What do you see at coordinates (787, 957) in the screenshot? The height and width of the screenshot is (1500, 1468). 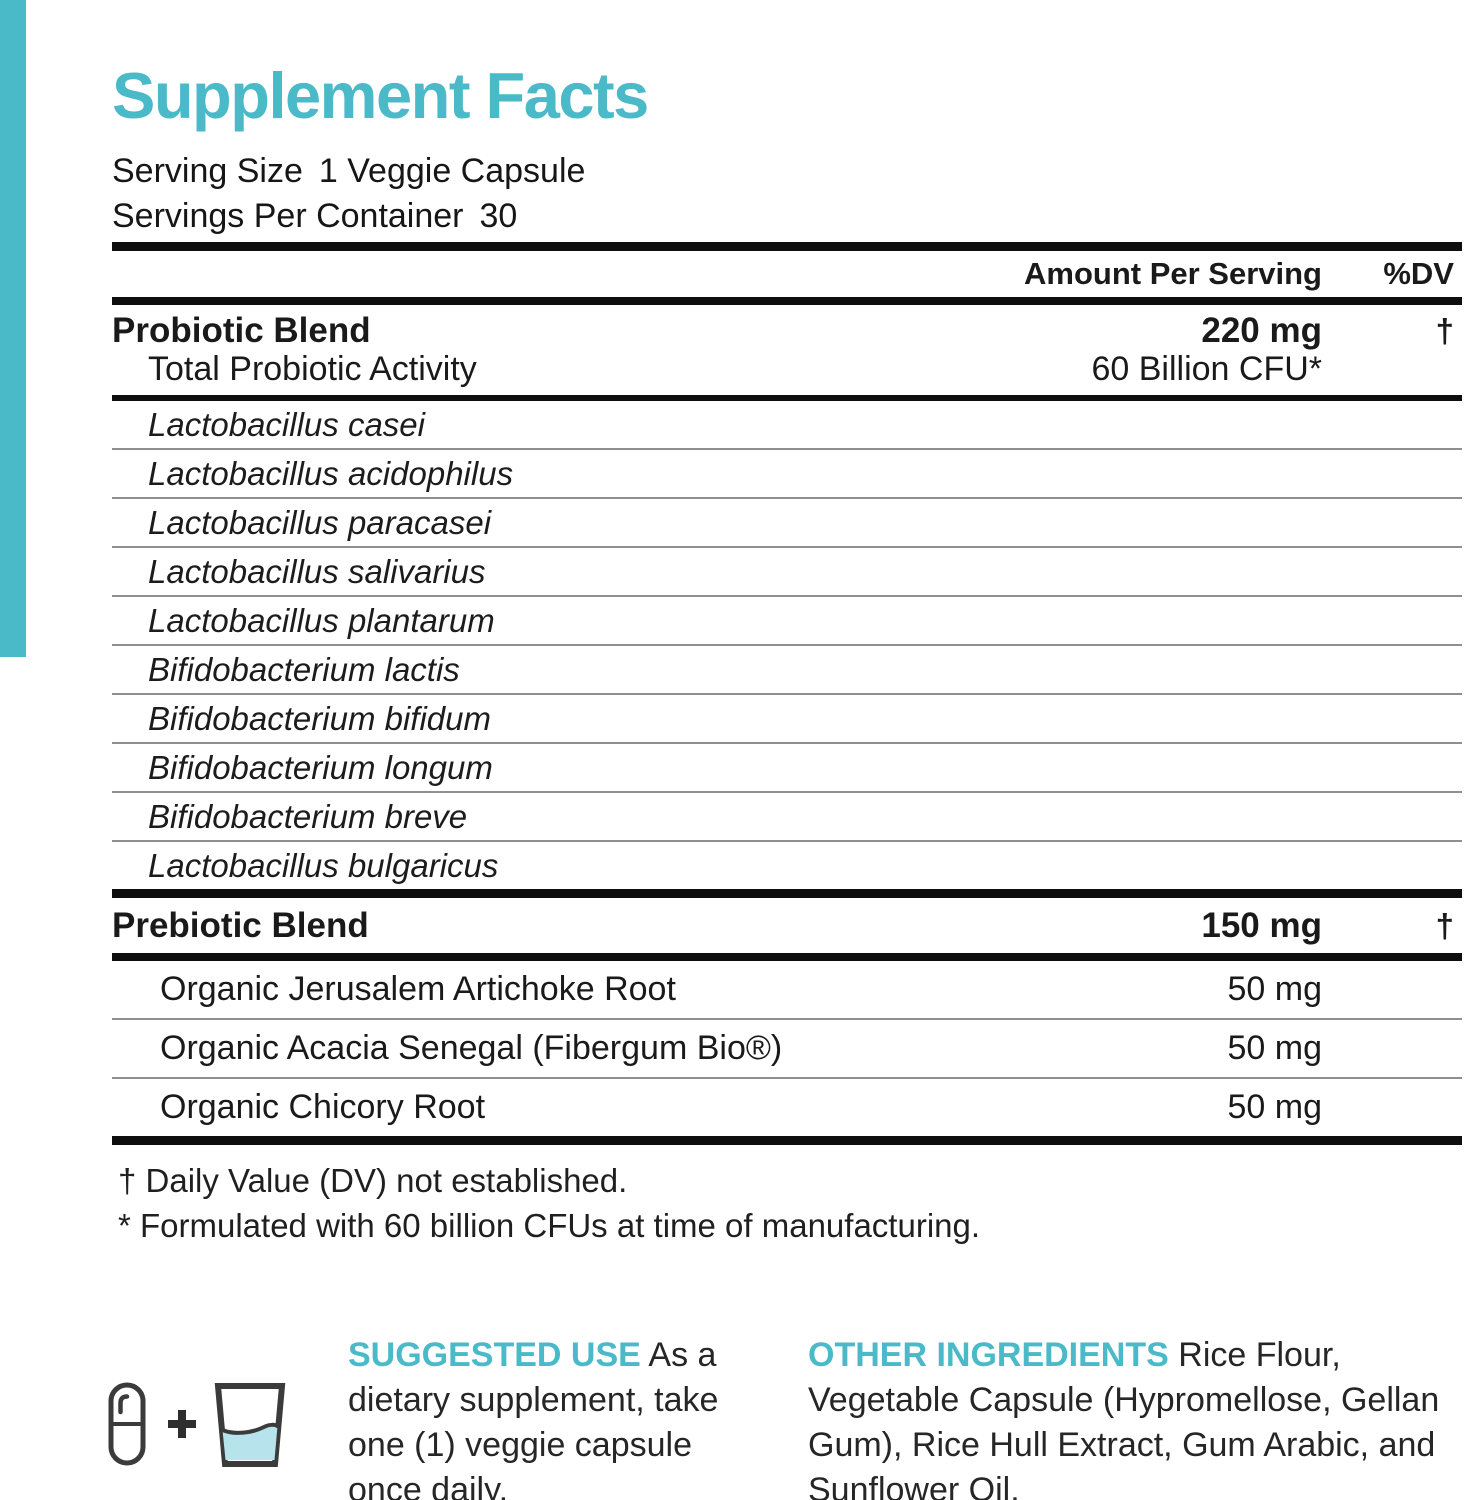 I see `rule-below-prebiotic-header` at bounding box center [787, 957].